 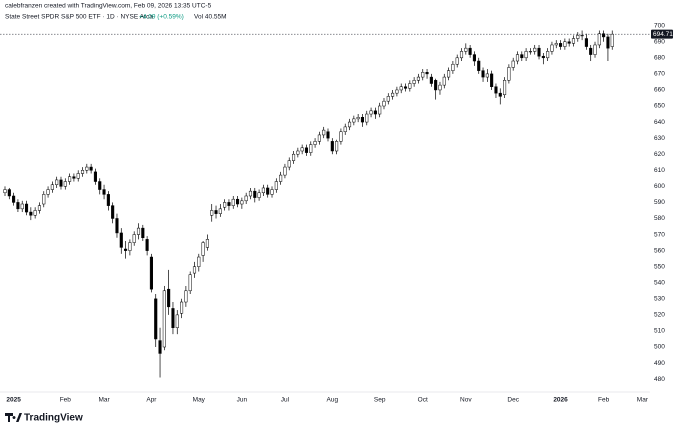 I want to click on y-tick-label: 500, so click(x=659, y=347).